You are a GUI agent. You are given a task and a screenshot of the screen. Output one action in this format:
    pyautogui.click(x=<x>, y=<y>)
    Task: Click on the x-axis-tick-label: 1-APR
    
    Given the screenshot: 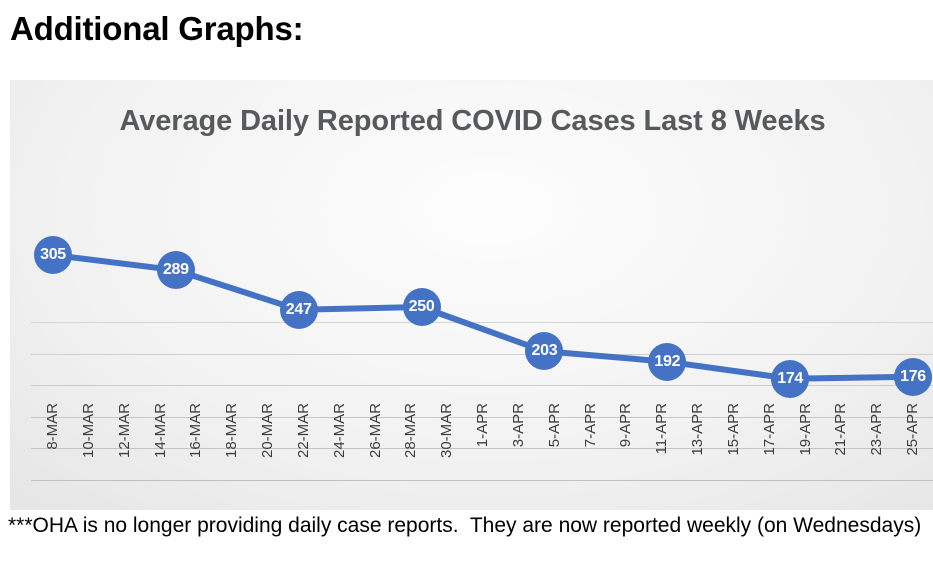 What is the action you would take?
    pyautogui.click(x=482, y=425)
    